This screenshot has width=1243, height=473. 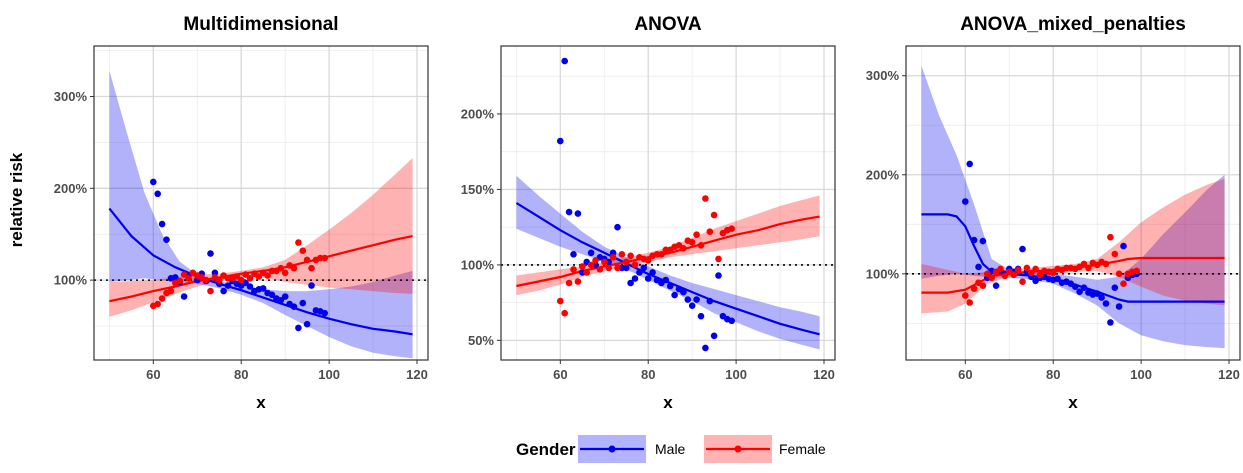 I want to click on y-axis-label: relative risk, so click(x=16, y=199).